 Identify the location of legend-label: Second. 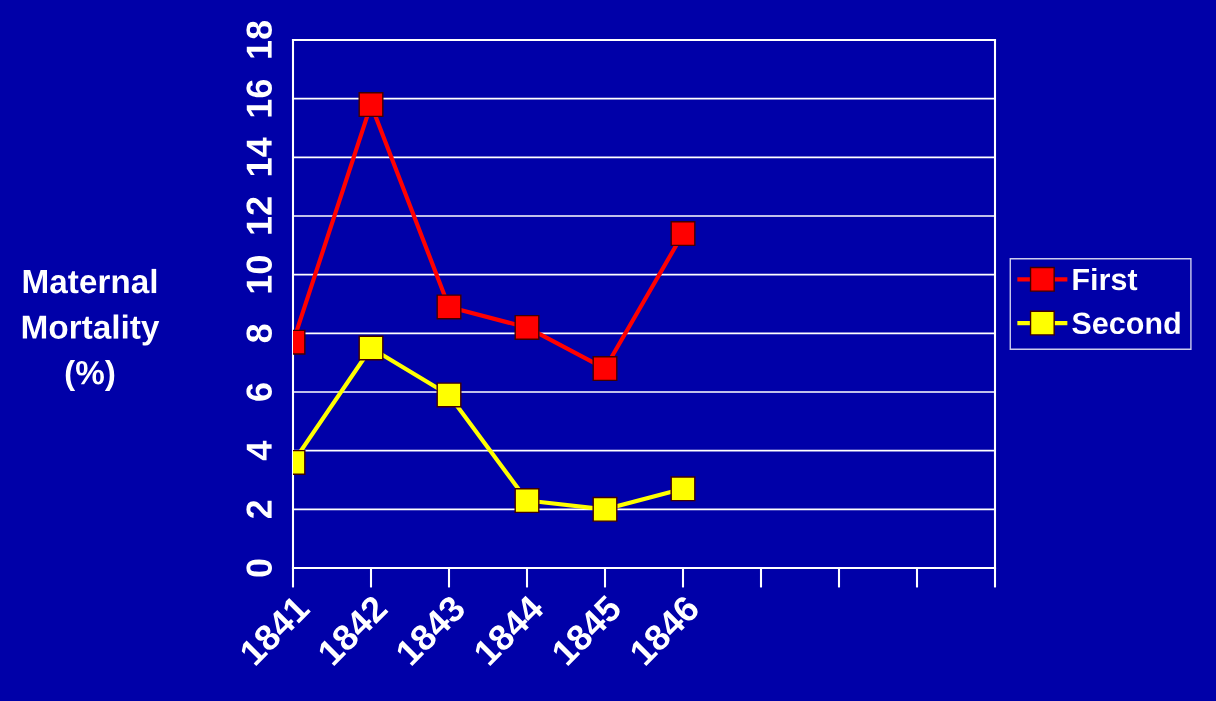
(1126, 323).